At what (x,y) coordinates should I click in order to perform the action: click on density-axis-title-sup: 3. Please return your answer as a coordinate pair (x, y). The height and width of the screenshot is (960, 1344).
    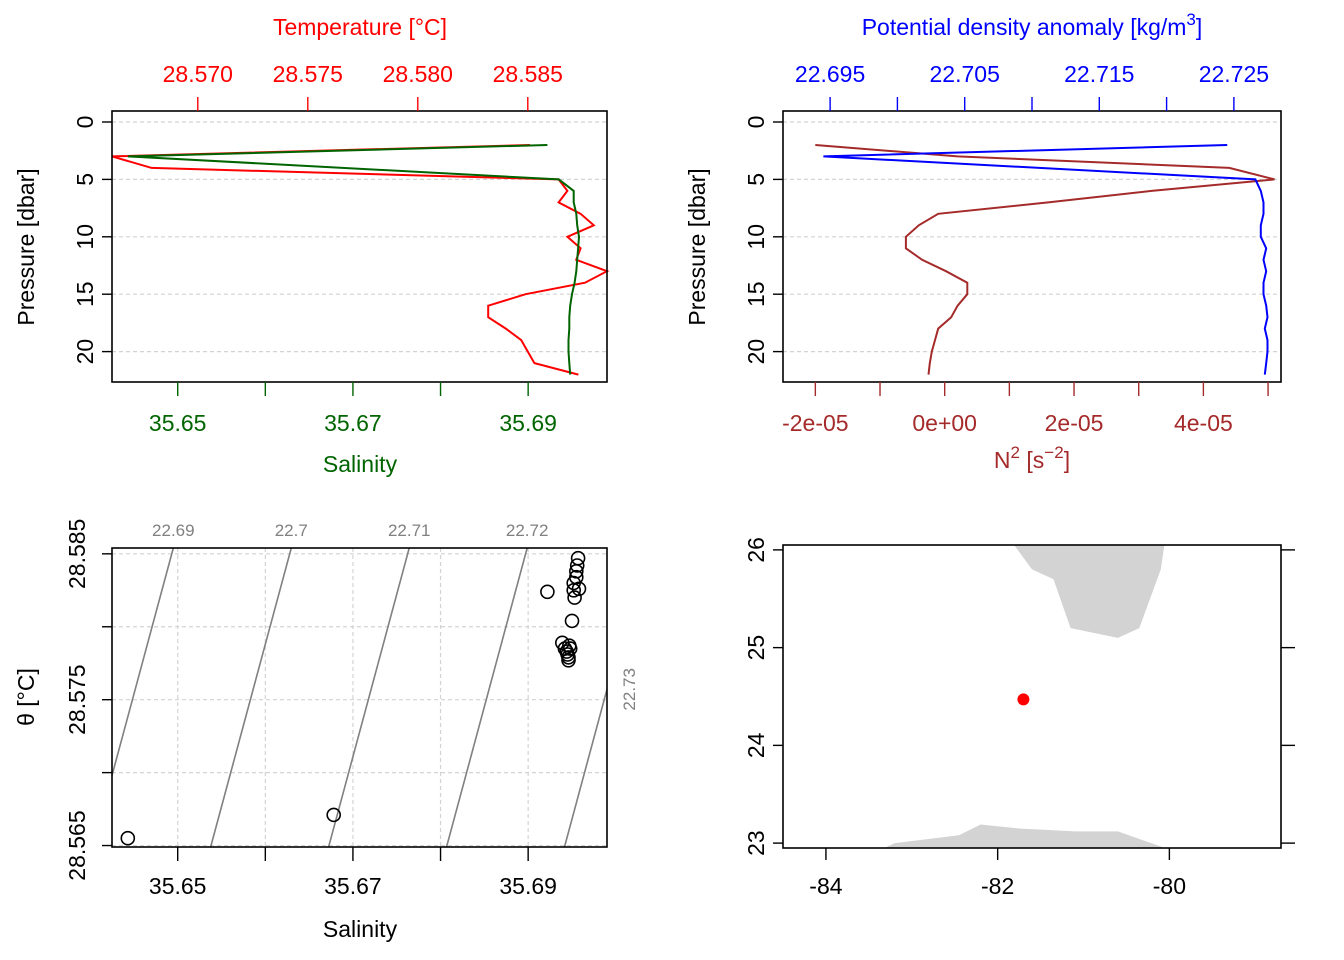
    Looking at the image, I should click on (1190, 19).